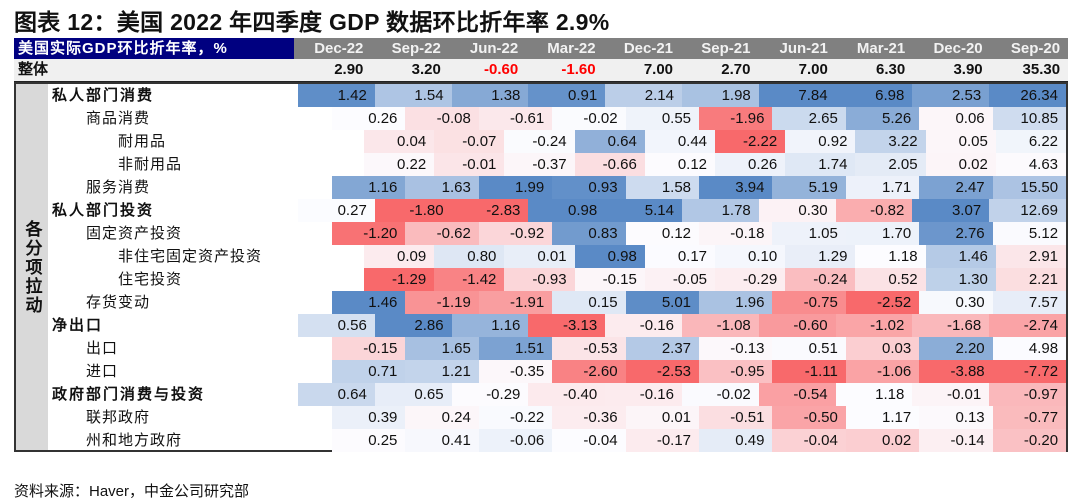  Describe the element at coordinates (820, 279) in the screenshot. I see `heat-cell: -0.24` at that location.